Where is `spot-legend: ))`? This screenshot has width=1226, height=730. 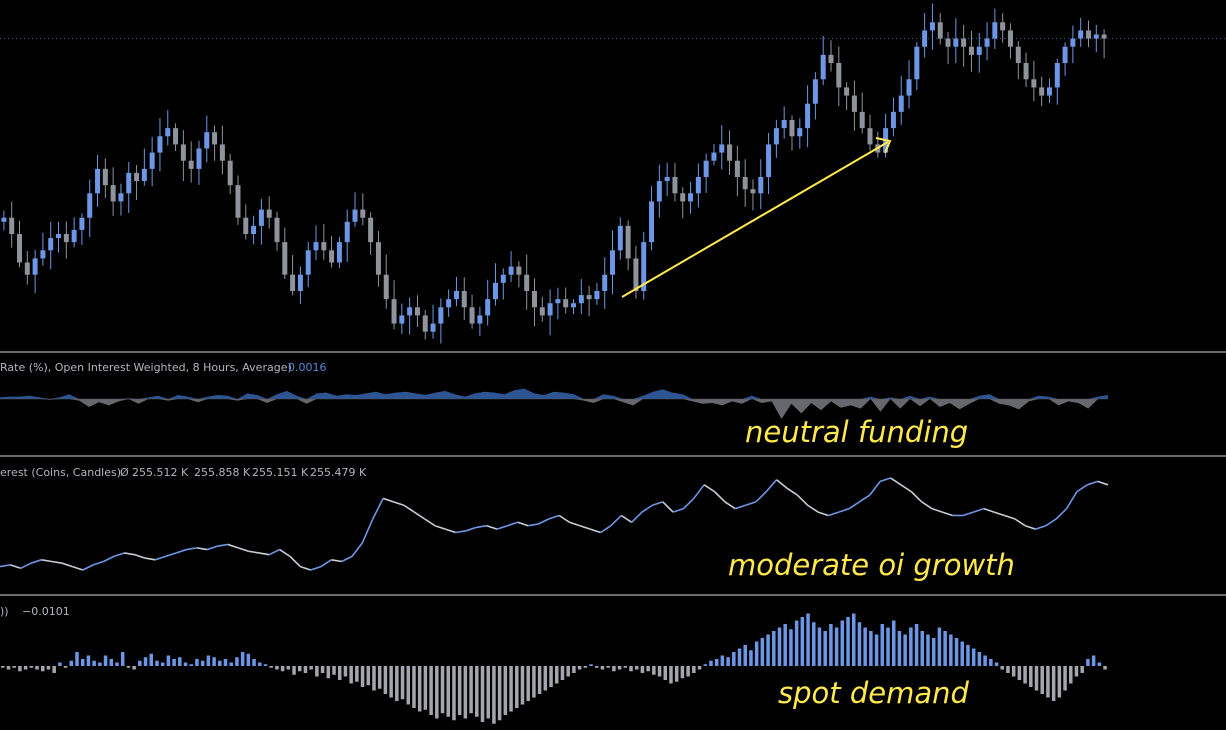
spot-legend: )) is located at coordinates (4, 611).